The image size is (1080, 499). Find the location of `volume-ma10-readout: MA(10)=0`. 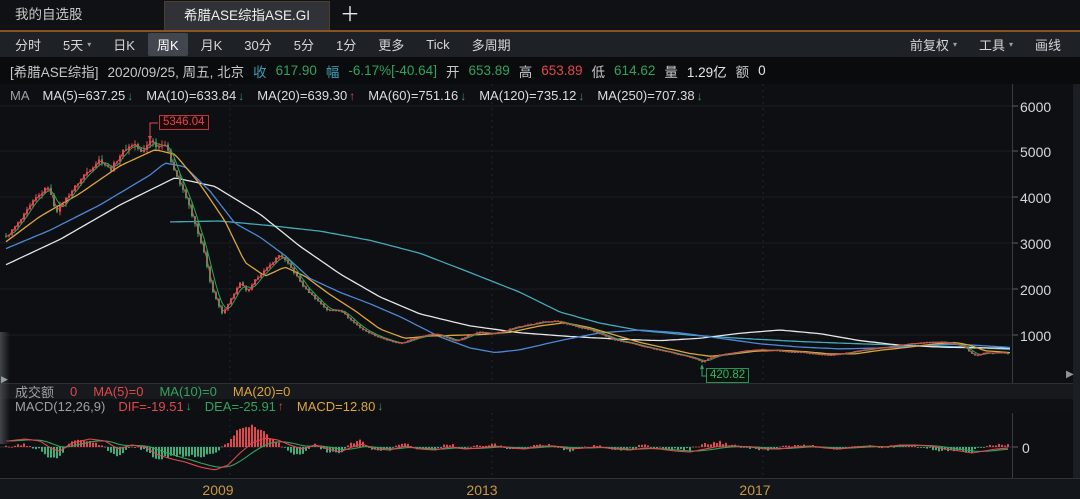

volume-ma10-readout: MA(10)=0 is located at coordinates (188, 391).